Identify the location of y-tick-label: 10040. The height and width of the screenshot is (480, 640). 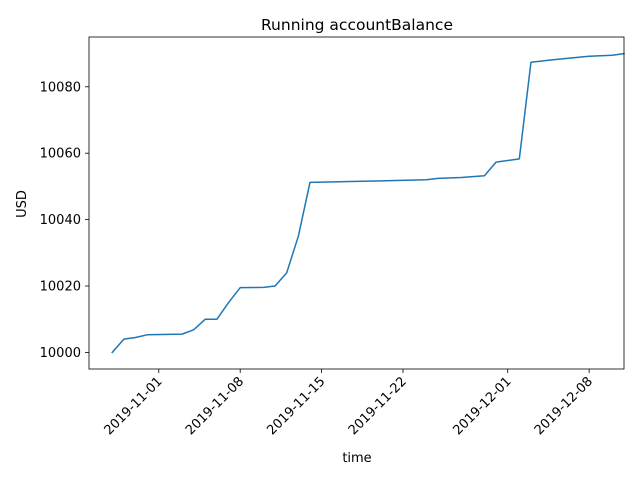
(60, 220).